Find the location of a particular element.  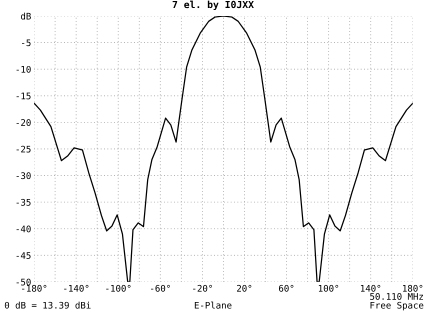

y-tick-label: -35 is located at coordinates (23, 202).